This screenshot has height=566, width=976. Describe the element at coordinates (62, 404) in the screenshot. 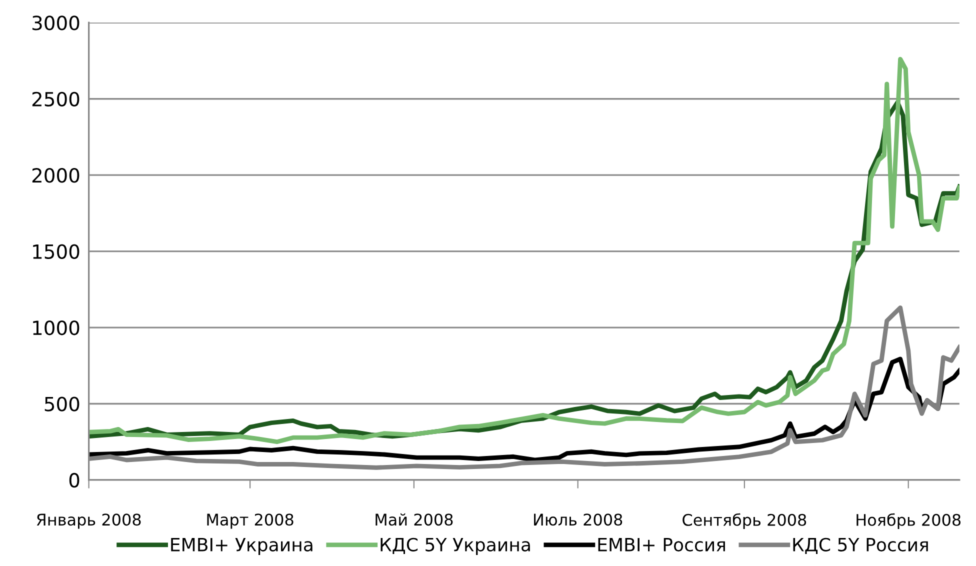

I see `y-tick-label: 500` at that location.